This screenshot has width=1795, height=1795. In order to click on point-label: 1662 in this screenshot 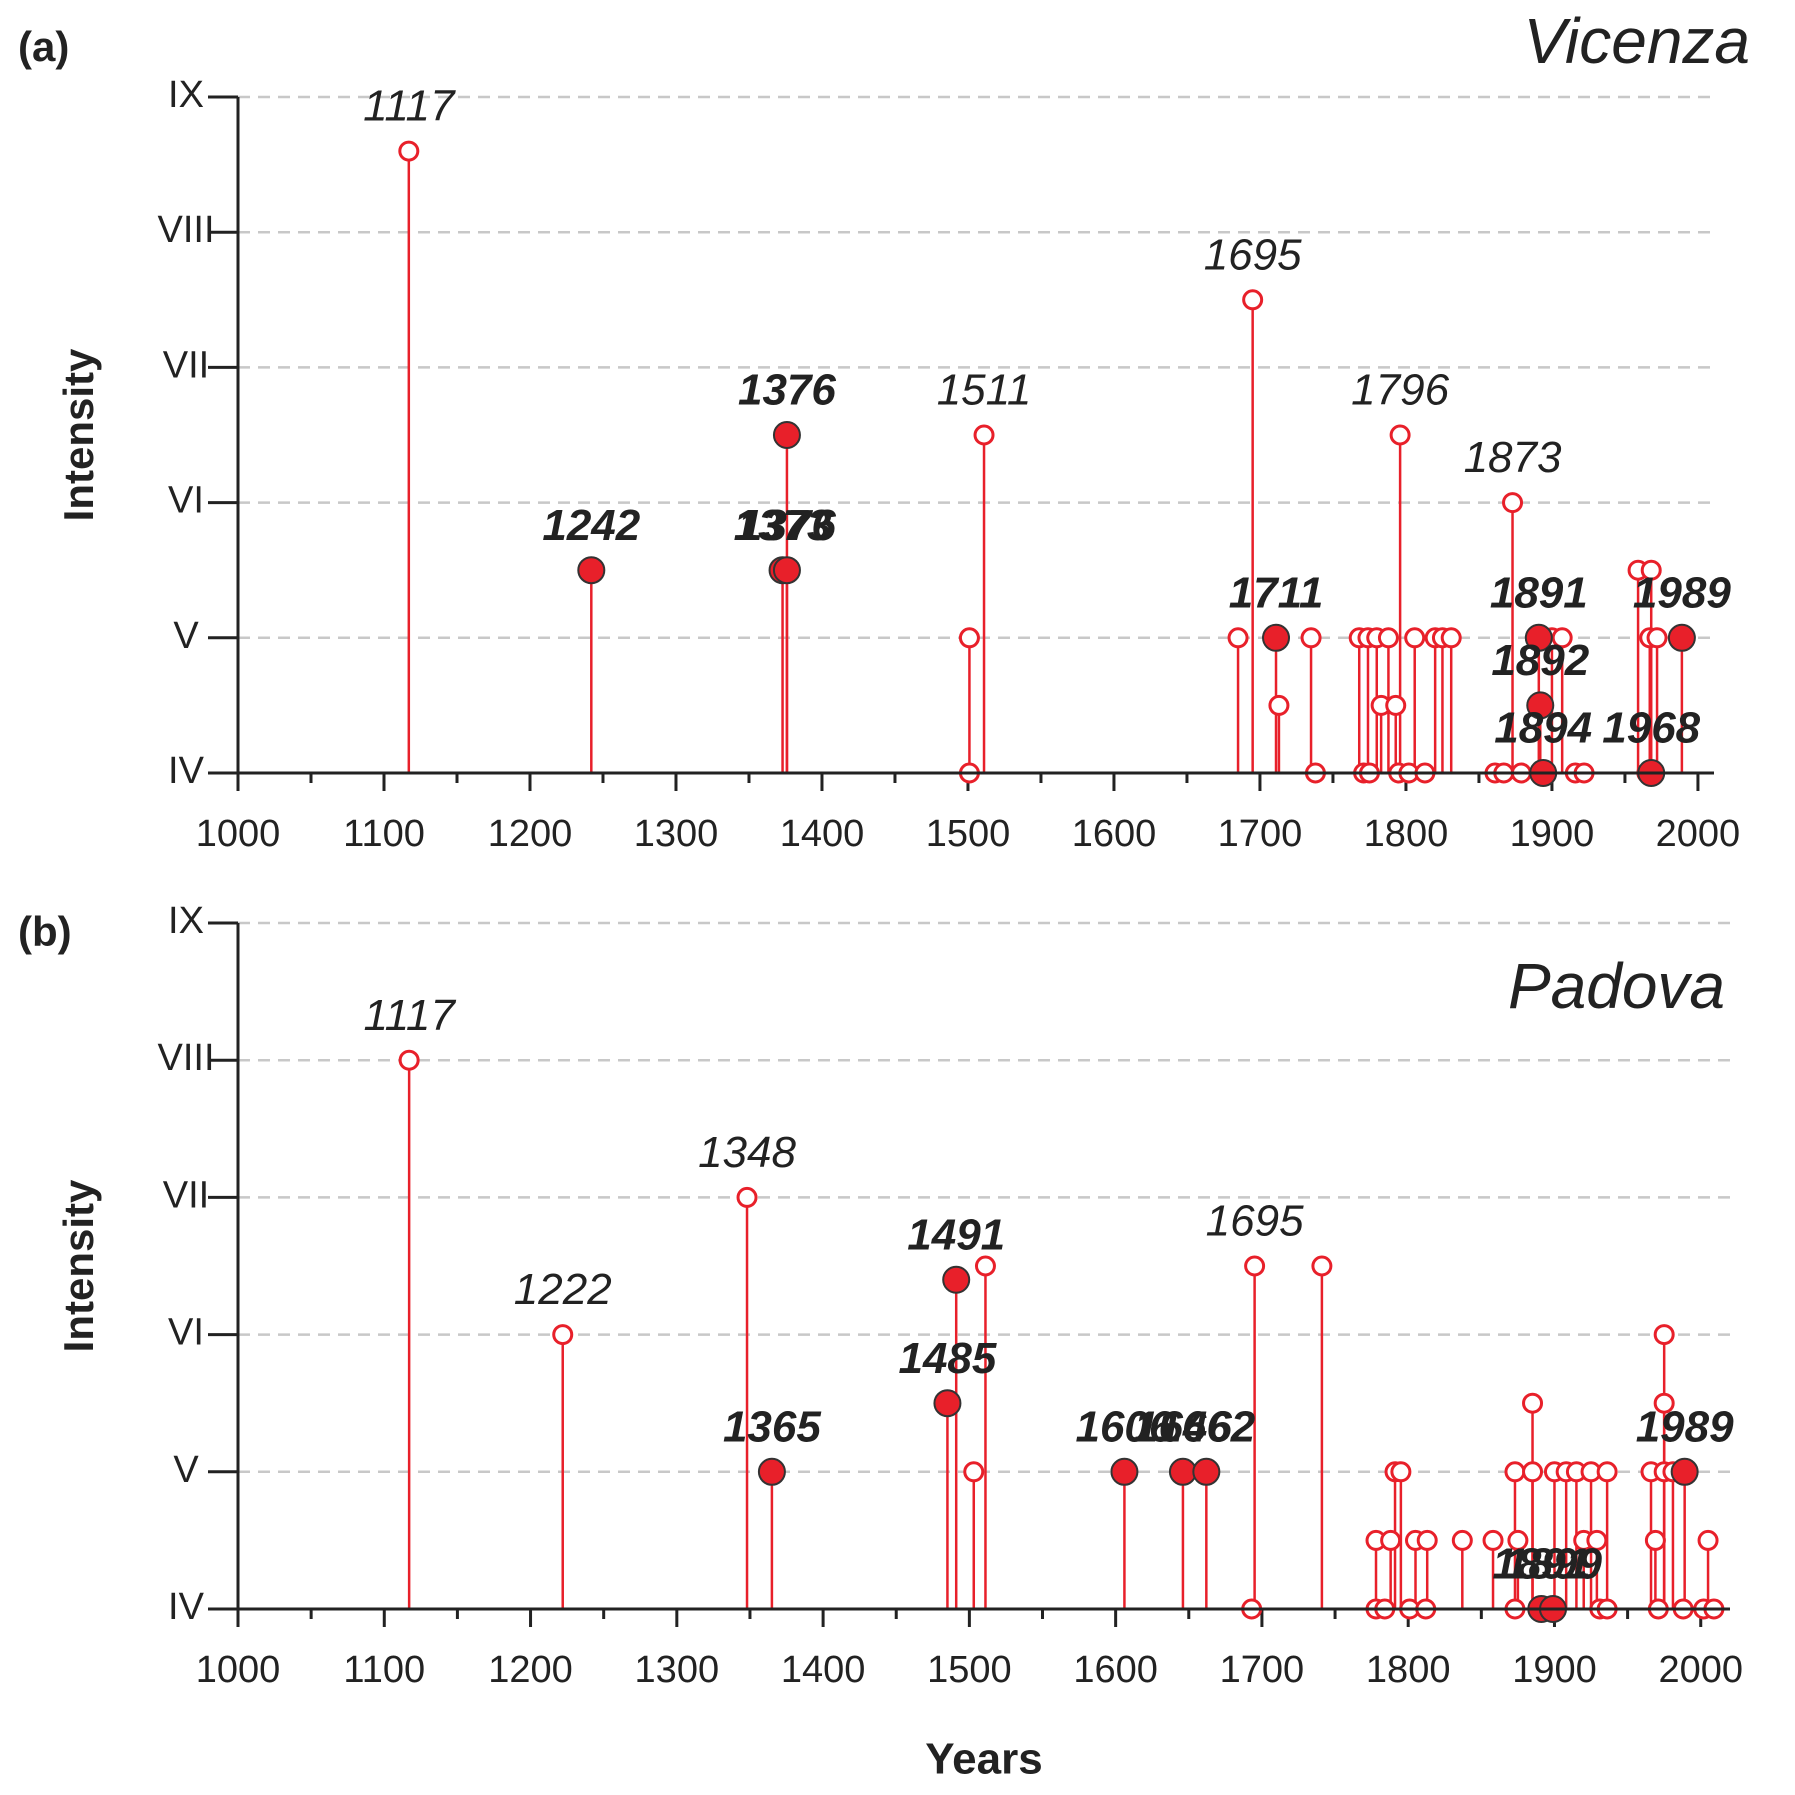, I will do `click(1206, 1426)`.